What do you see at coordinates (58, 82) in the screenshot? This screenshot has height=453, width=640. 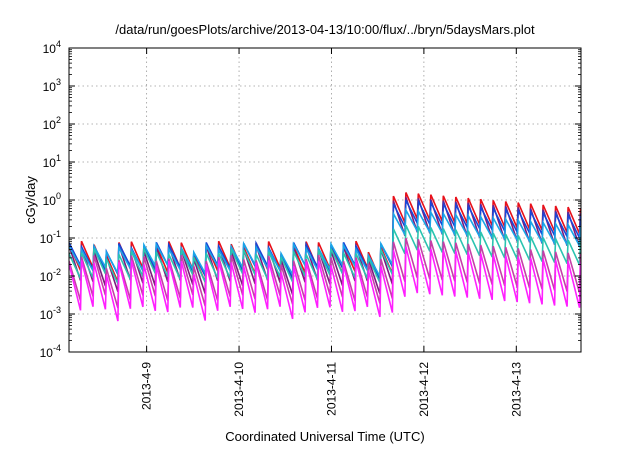 I see `y-tick-exponent: 3` at bounding box center [58, 82].